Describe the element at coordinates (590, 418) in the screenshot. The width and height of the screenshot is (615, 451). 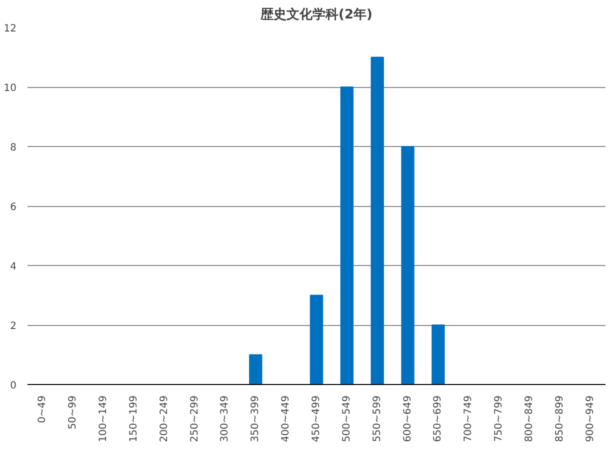
I see `x-tick-label: 900~949` at that location.